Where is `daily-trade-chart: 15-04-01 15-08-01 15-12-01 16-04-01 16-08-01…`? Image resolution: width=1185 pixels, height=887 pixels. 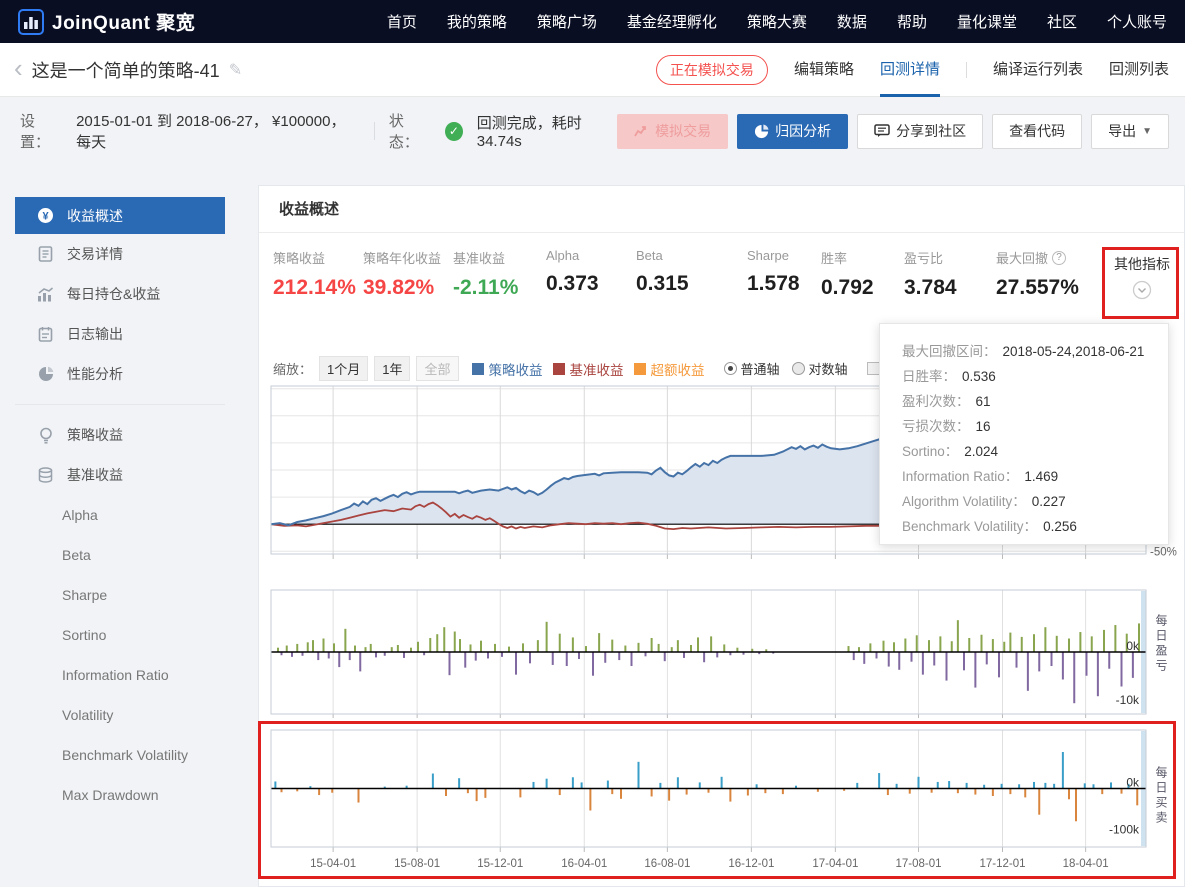
daily-trade-chart: 15-04-01 15-08-01 15-12-01 16-04-01 16-08-01… is located at coordinates (723, 801).